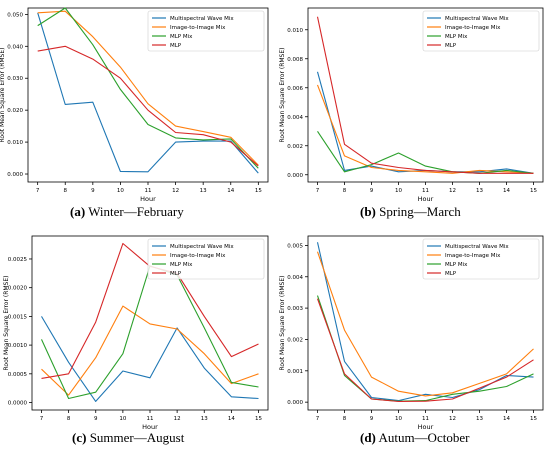 Image resolution: width=550 pixels, height=449 pixels. What do you see at coordinates (295, 372) in the screenshot?
I see `y-tick-label: 0.001` at bounding box center [295, 372].